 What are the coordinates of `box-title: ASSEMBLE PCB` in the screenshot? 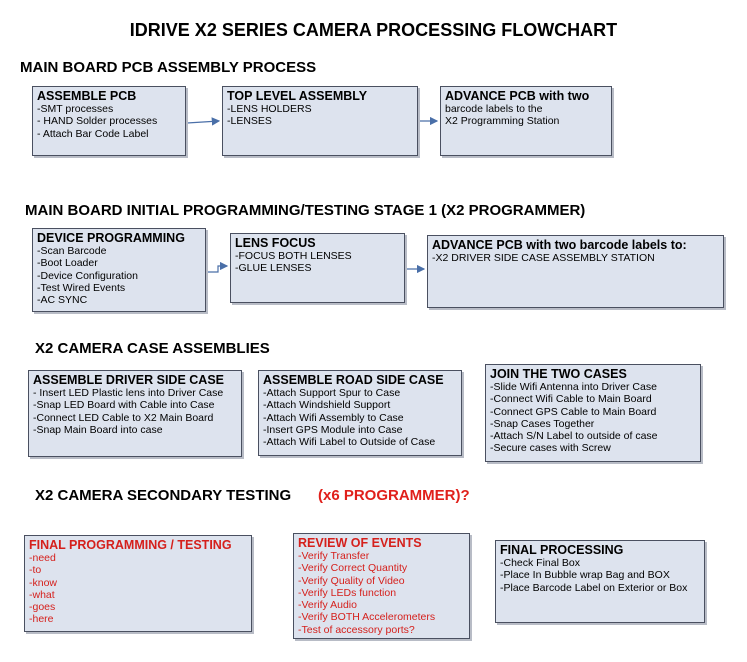 It's located at (87, 96).